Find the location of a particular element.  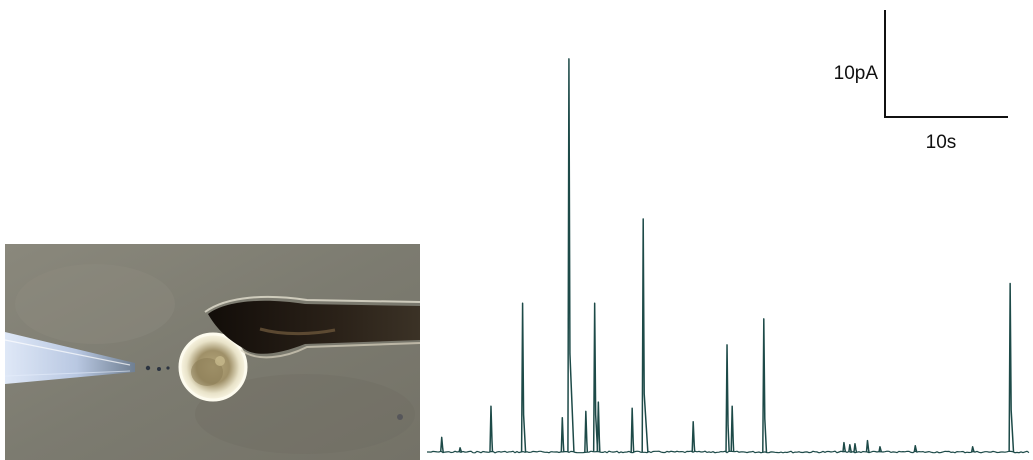

scale-bar: 10pA 10s is located at coordinates (921, 81).